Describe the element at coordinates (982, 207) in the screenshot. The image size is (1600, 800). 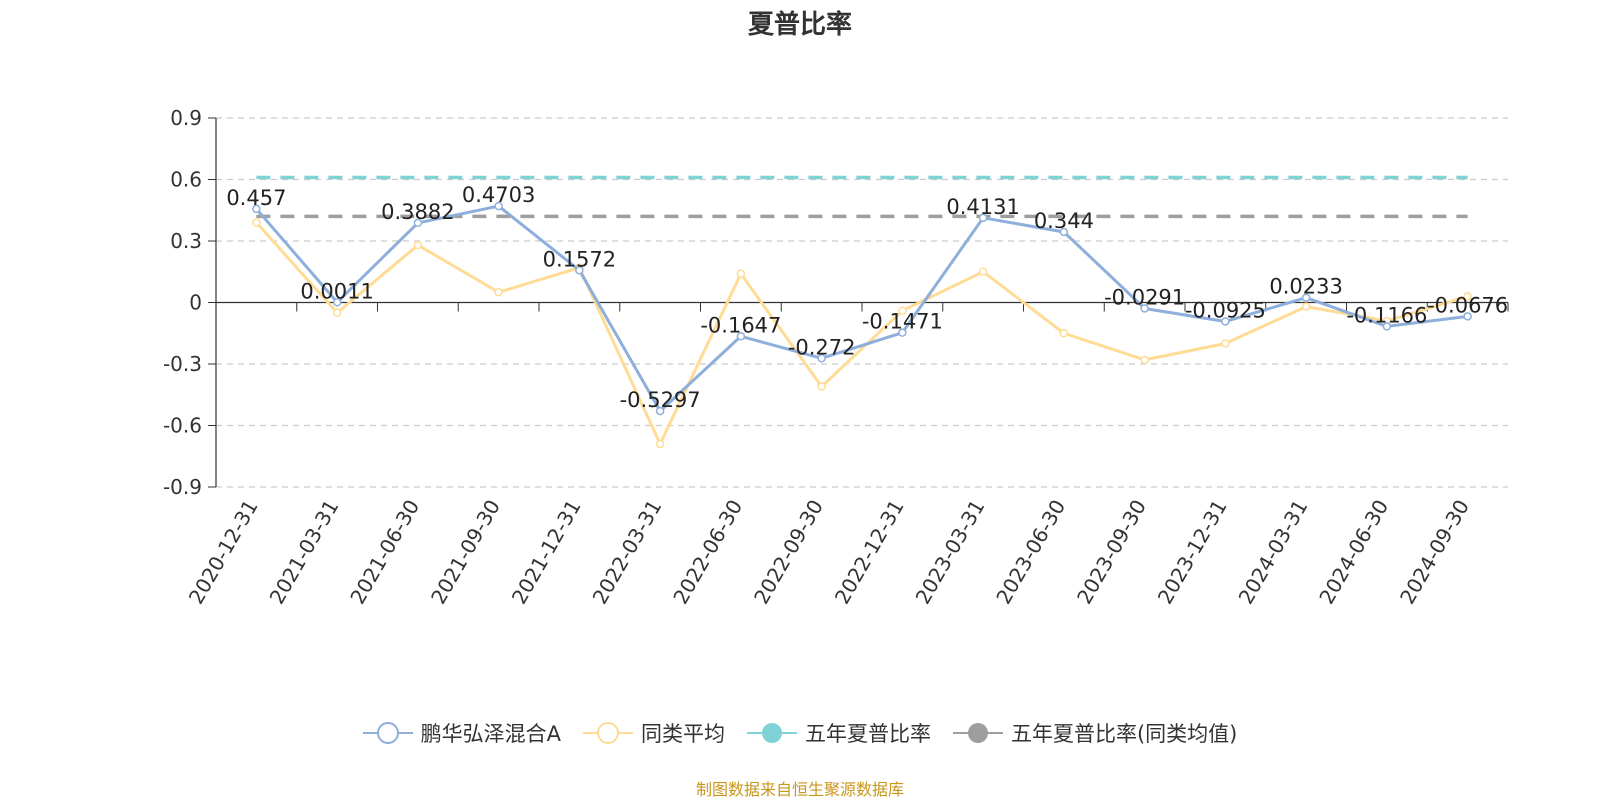
I see `data-label: 0.4131` at that location.